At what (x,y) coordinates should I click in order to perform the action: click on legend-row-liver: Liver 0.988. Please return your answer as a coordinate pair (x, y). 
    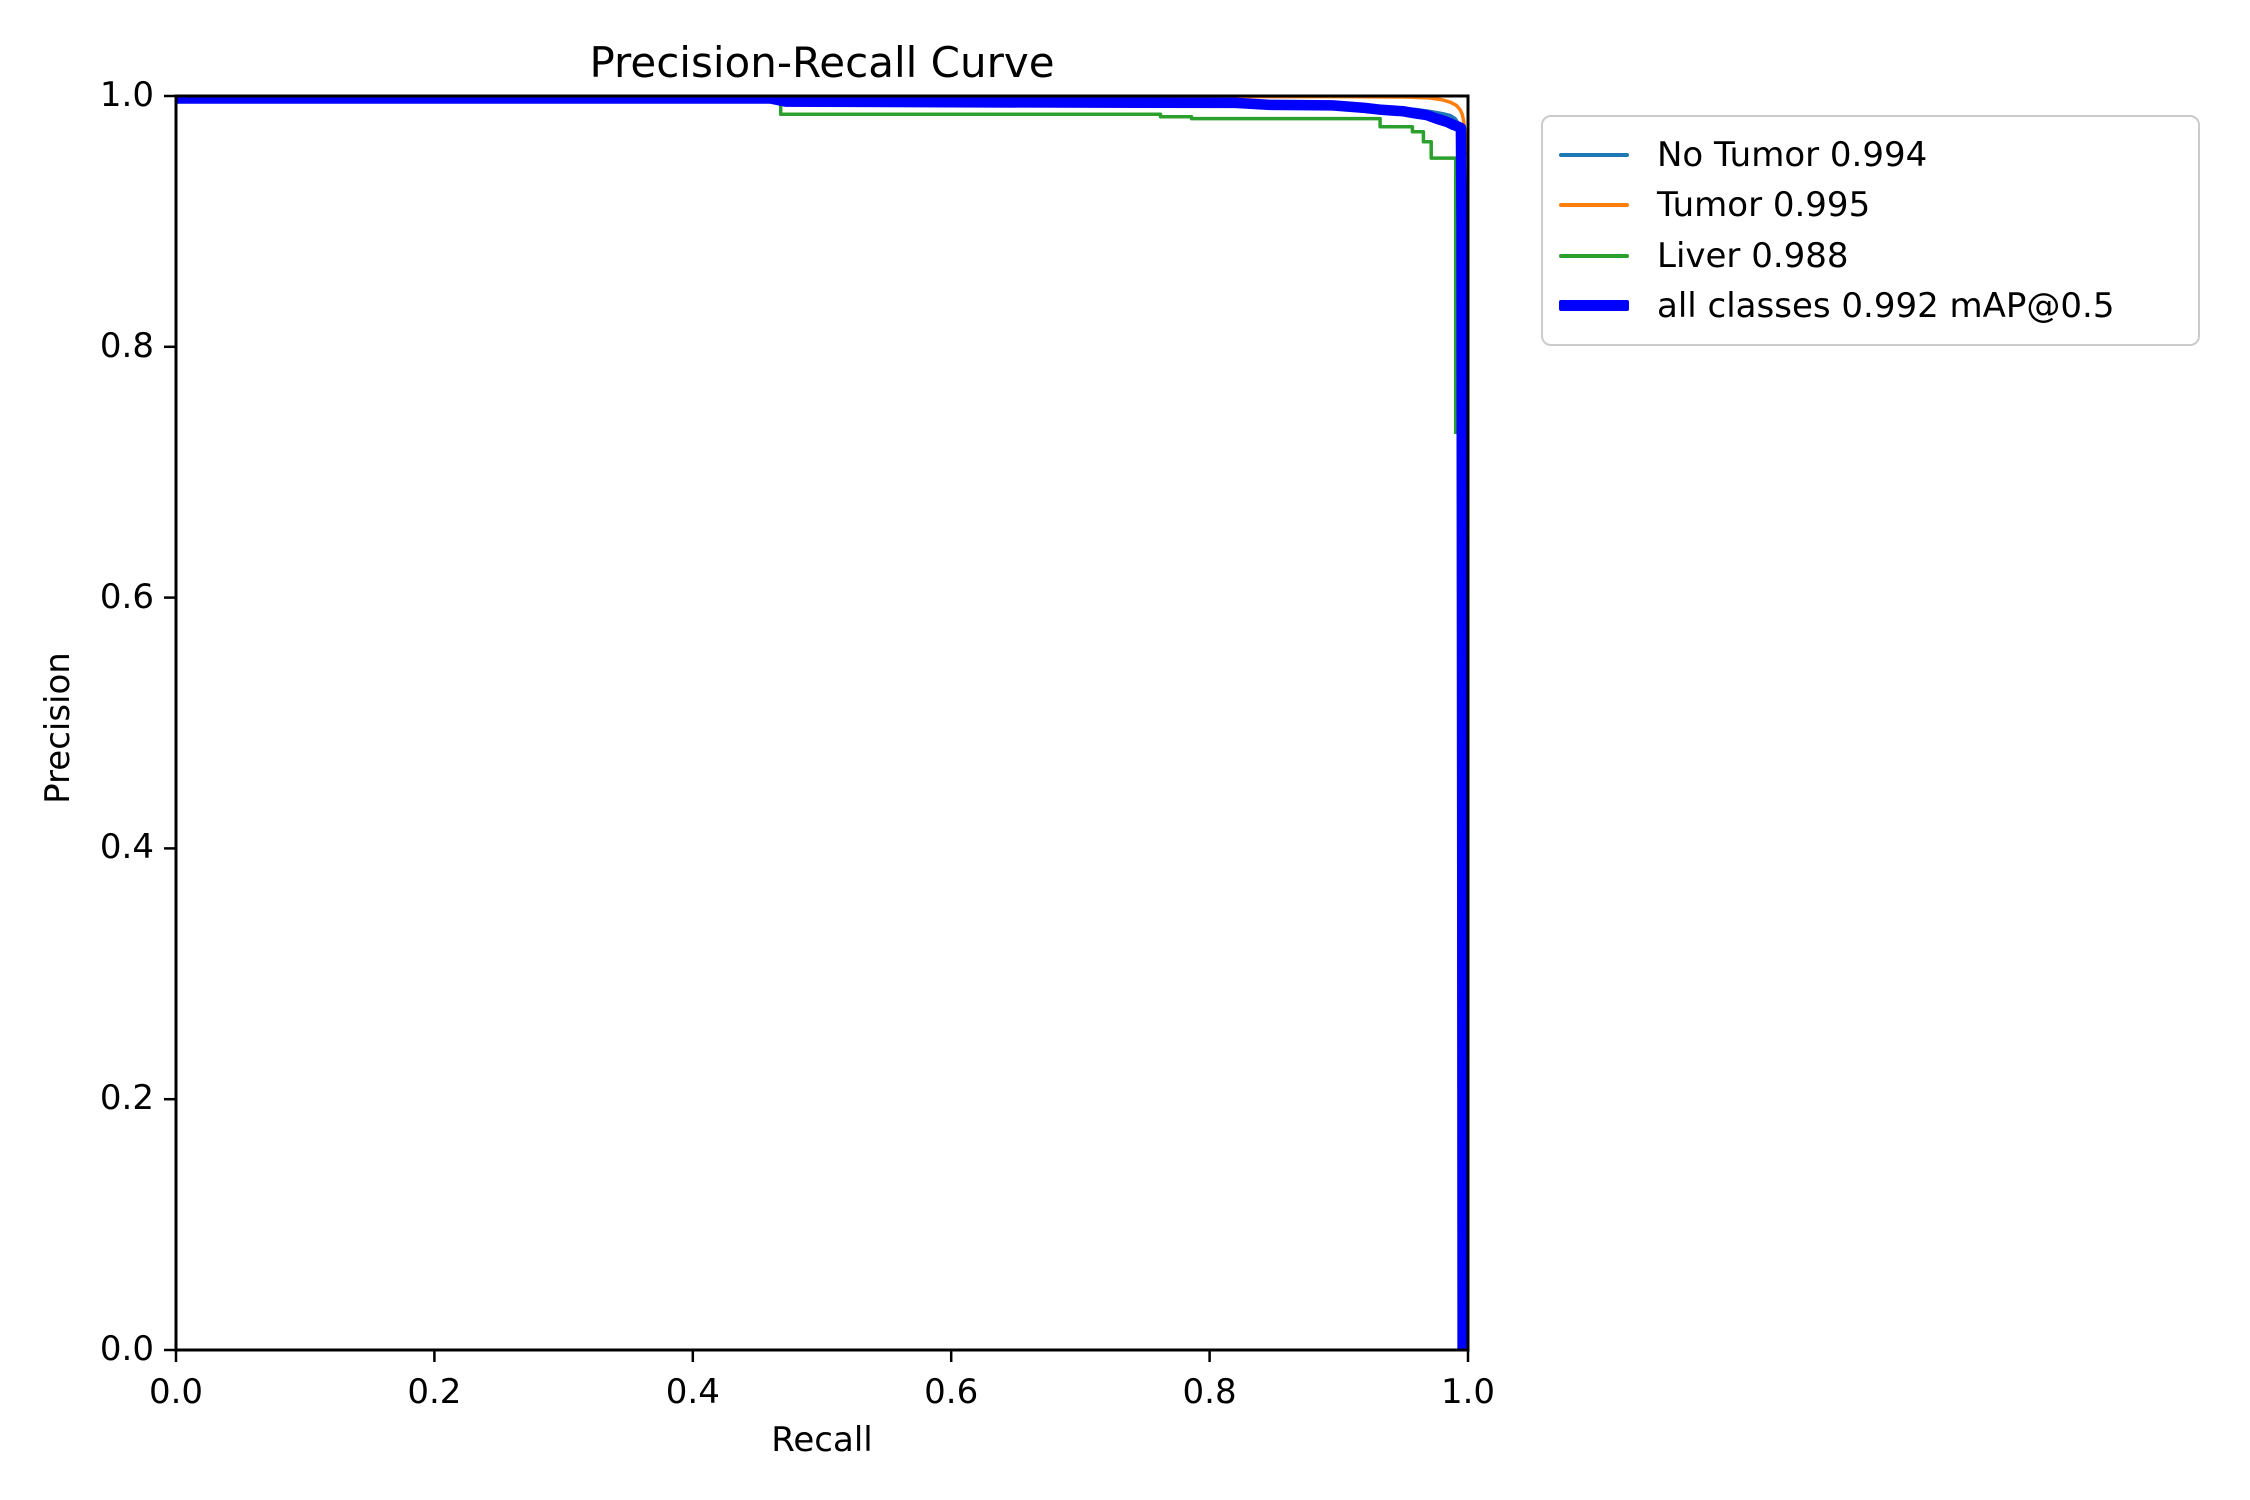
    Looking at the image, I should click on (1872, 256).